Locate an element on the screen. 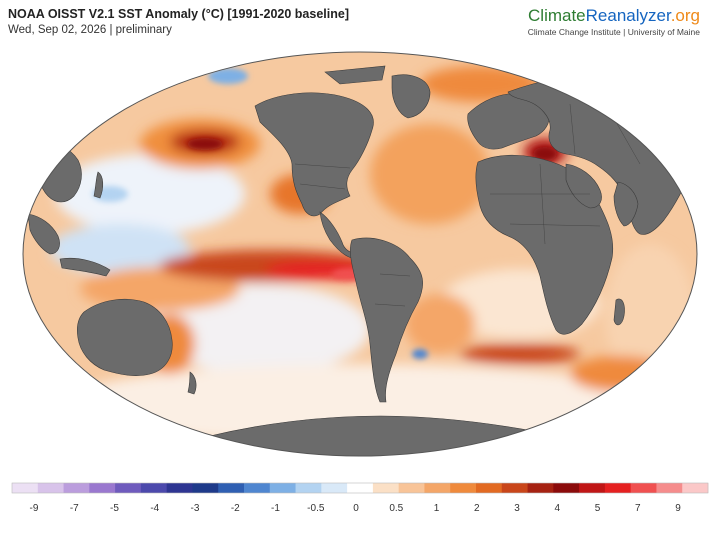 The image size is (720, 540). legend-label: -2 is located at coordinates (235, 508).